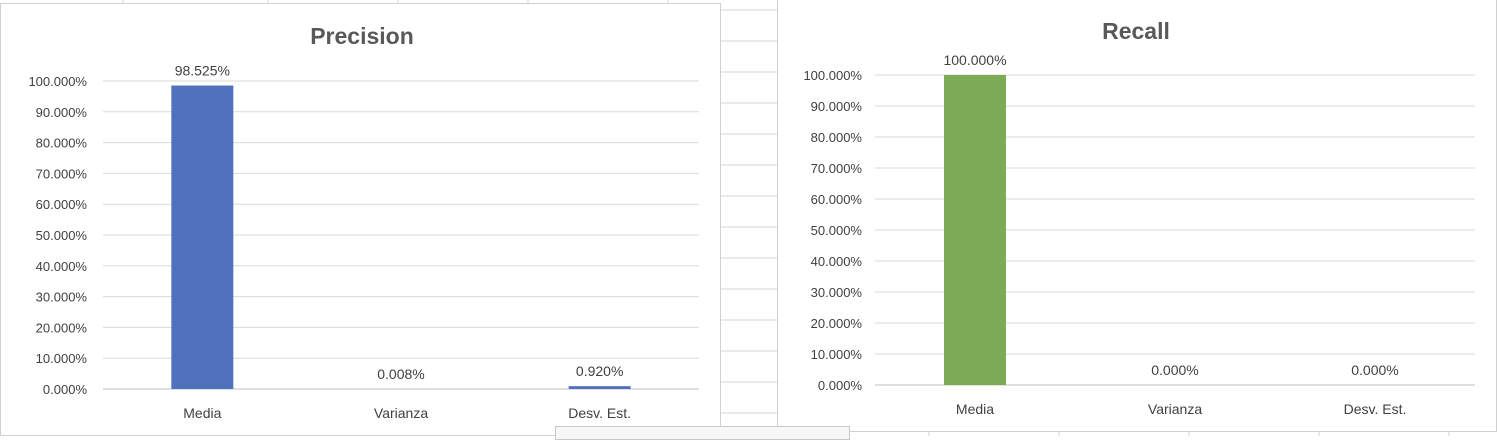 The height and width of the screenshot is (440, 1498). I want to click on precision-y-tick-label: 20.000%, so click(62, 327).